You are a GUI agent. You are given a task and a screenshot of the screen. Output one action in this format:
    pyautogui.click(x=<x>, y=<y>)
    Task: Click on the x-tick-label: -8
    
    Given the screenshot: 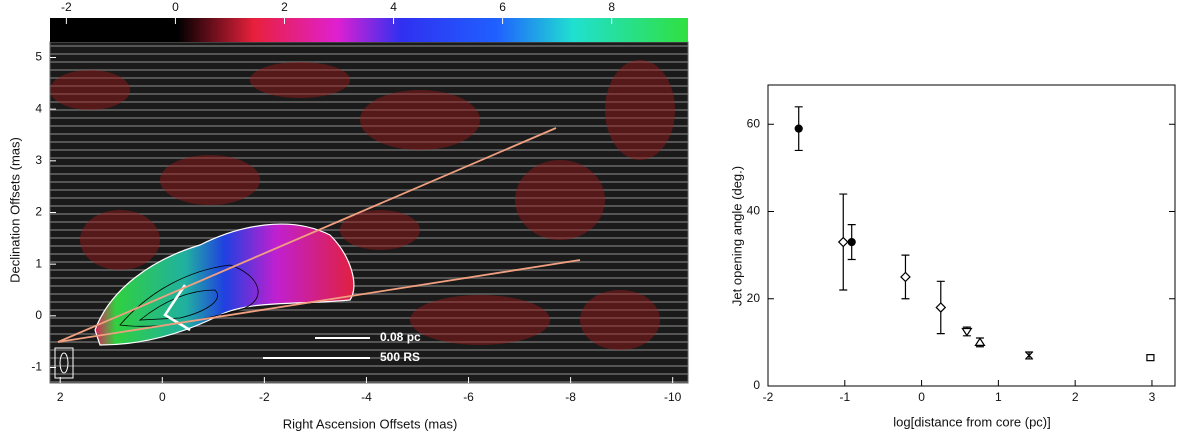 What is the action you would take?
    pyautogui.click(x=570, y=397)
    